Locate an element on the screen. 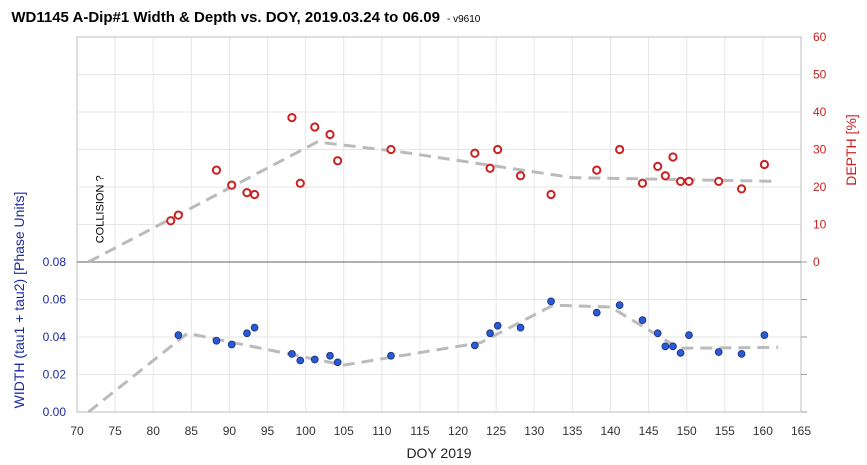 This screenshot has height=465, width=867. width-tick-label: 0.08 is located at coordinates (55, 262).